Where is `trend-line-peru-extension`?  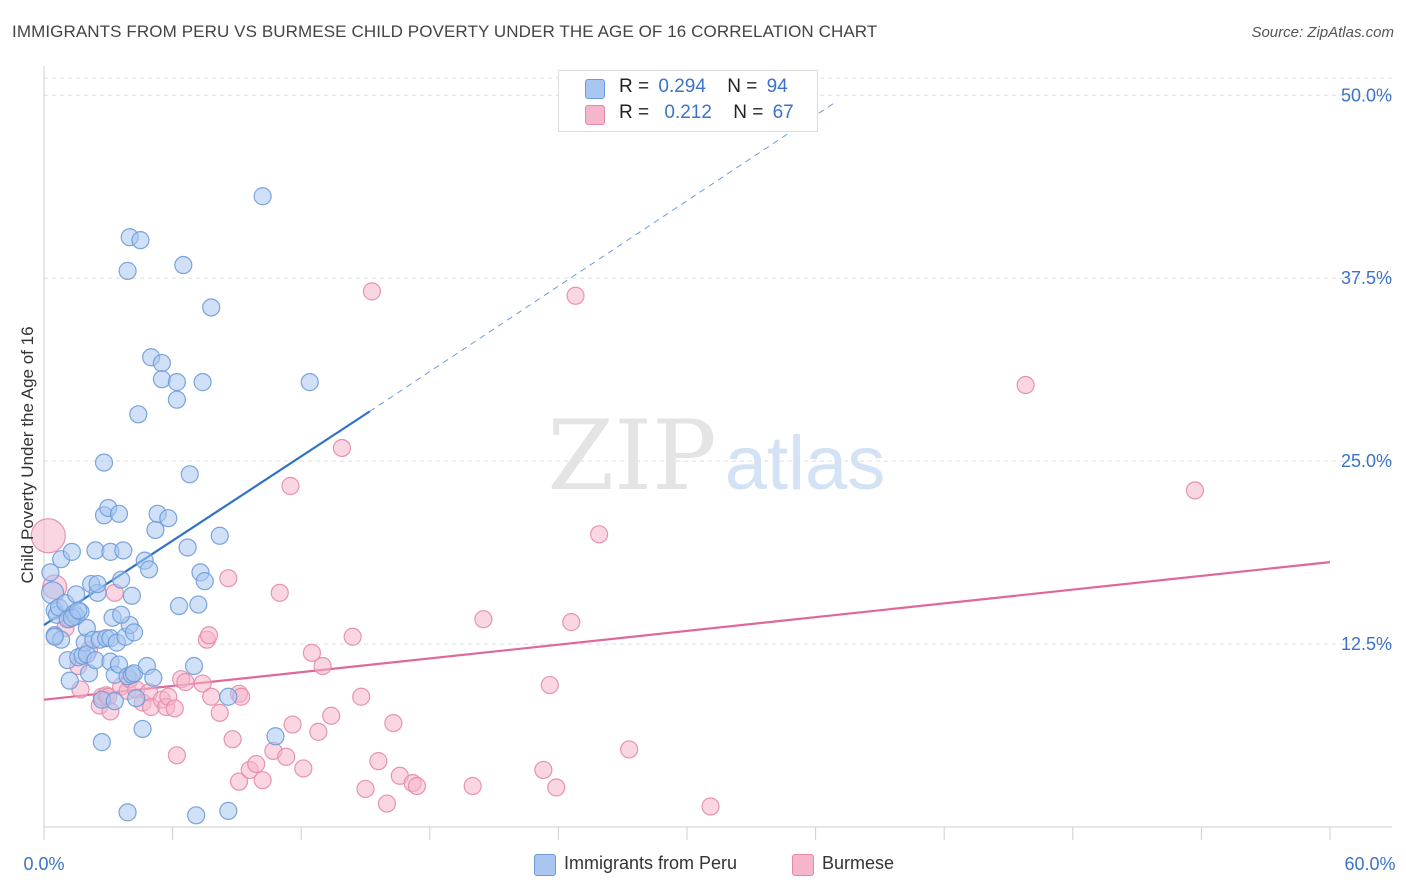 trend-line-peru-extension is located at coordinates (603, 256).